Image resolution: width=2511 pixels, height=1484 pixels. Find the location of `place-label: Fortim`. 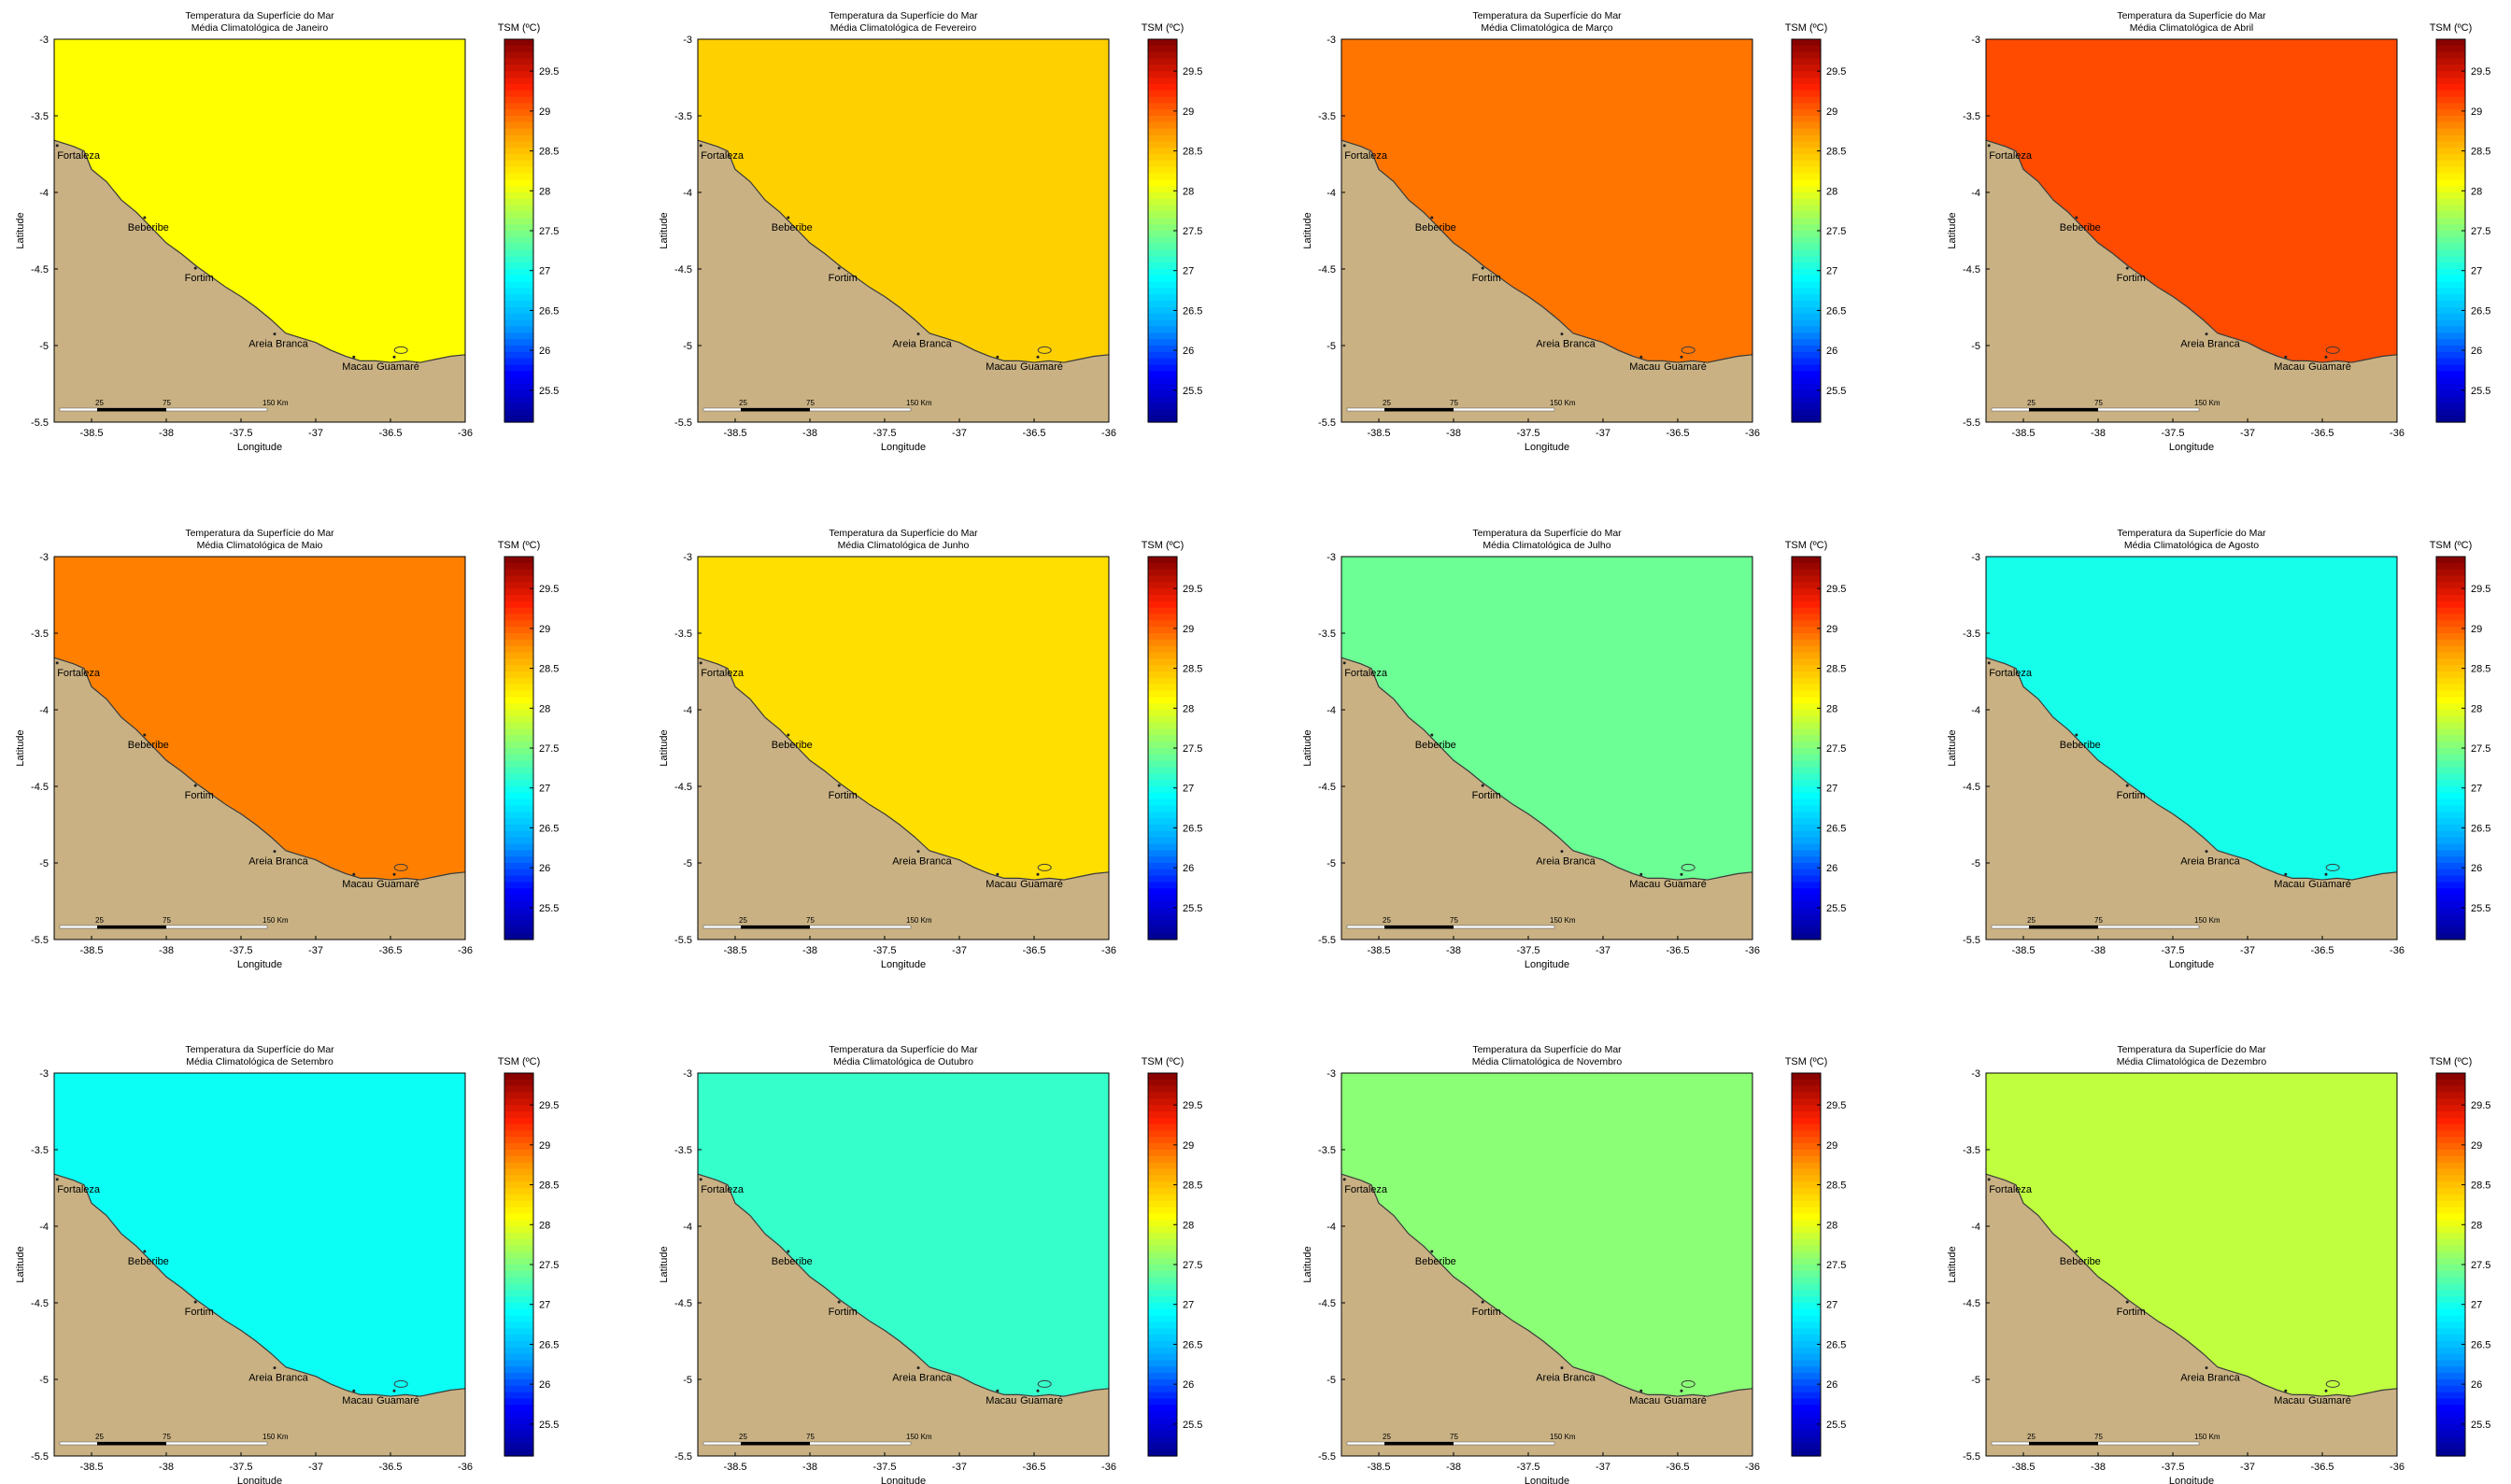

place-label: Fortim is located at coordinates (199, 278).